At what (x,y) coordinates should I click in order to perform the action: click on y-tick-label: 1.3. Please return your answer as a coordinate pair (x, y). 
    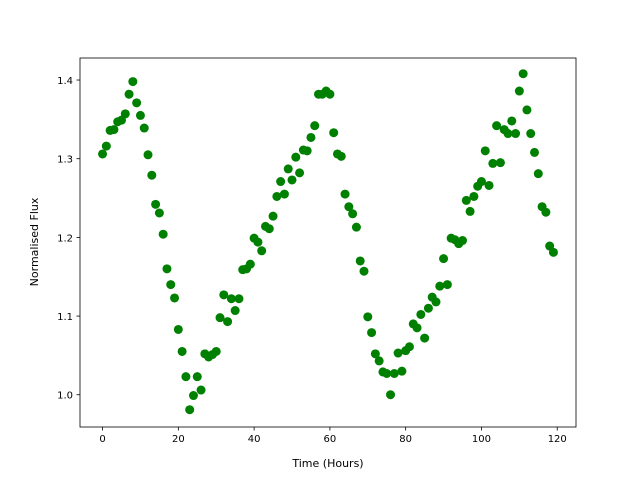
    Looking at the image, I should click on (65, 160).